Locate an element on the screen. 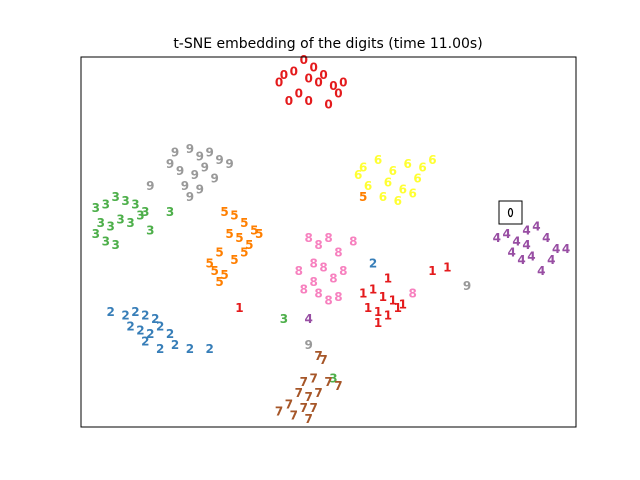 The image size is (640, 480). digit-image is located at coordinates (510, 212).